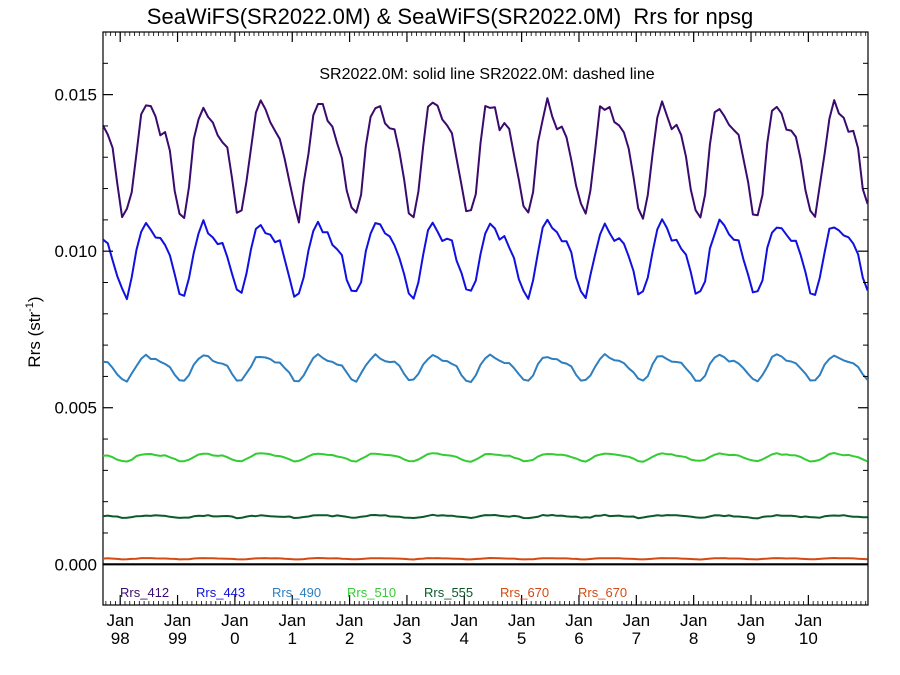 This screenshot has height=675, width=900. Describe the element at coordinates (120, 638) in the screenshot. I see `x-tick-label-year: 98` at that location.